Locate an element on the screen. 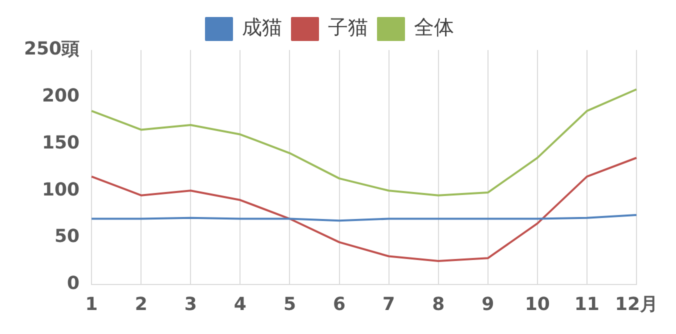  y-tick-label: 100 is located at coordinates (61, 189).